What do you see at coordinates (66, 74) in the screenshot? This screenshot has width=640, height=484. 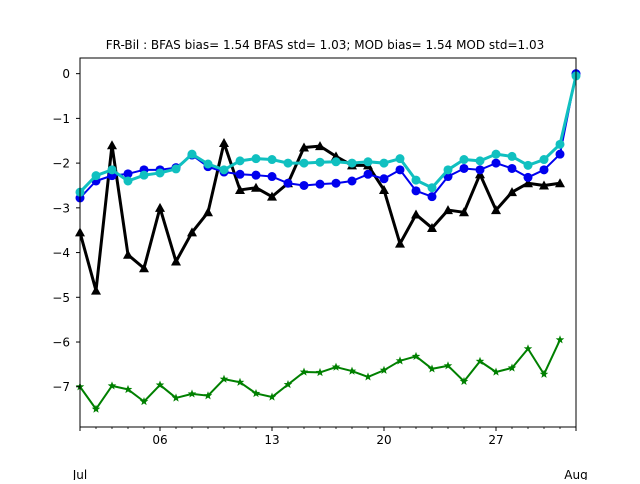 I see `y-tick-label: 0` at bounding box center [66, 74].